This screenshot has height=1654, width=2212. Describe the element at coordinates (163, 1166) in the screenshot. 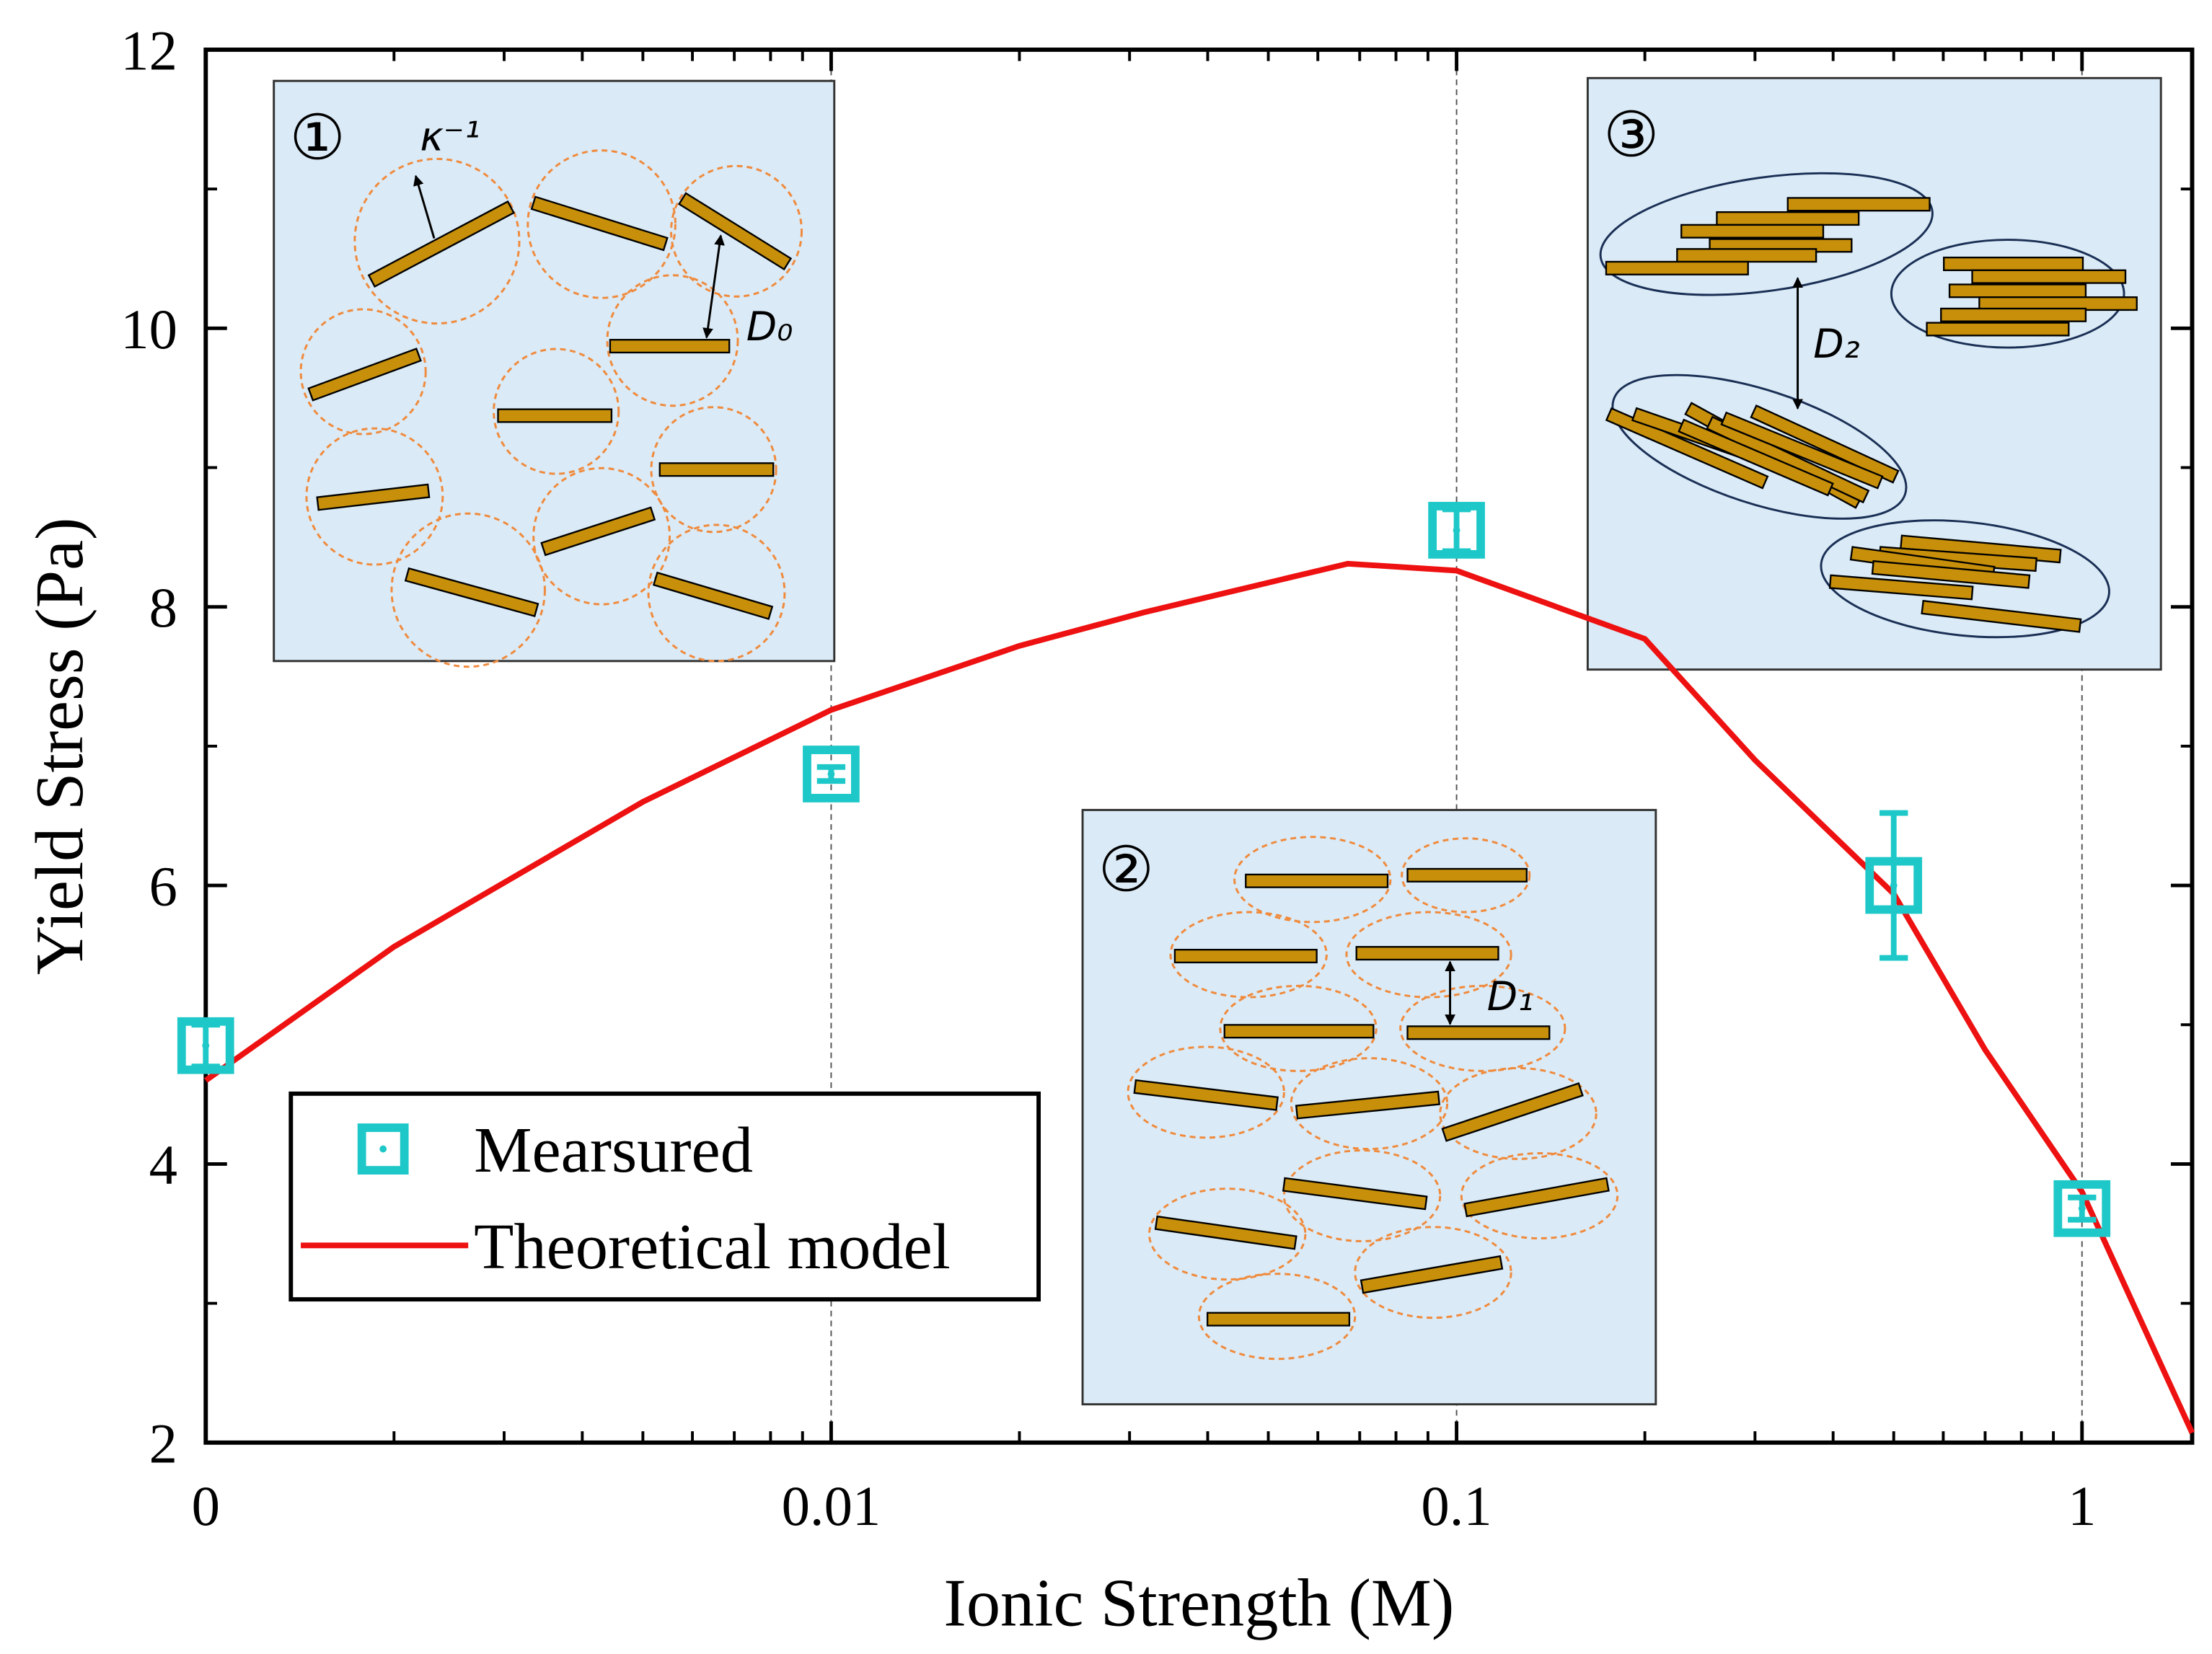

I see `y-tick-label: 4` at that location.